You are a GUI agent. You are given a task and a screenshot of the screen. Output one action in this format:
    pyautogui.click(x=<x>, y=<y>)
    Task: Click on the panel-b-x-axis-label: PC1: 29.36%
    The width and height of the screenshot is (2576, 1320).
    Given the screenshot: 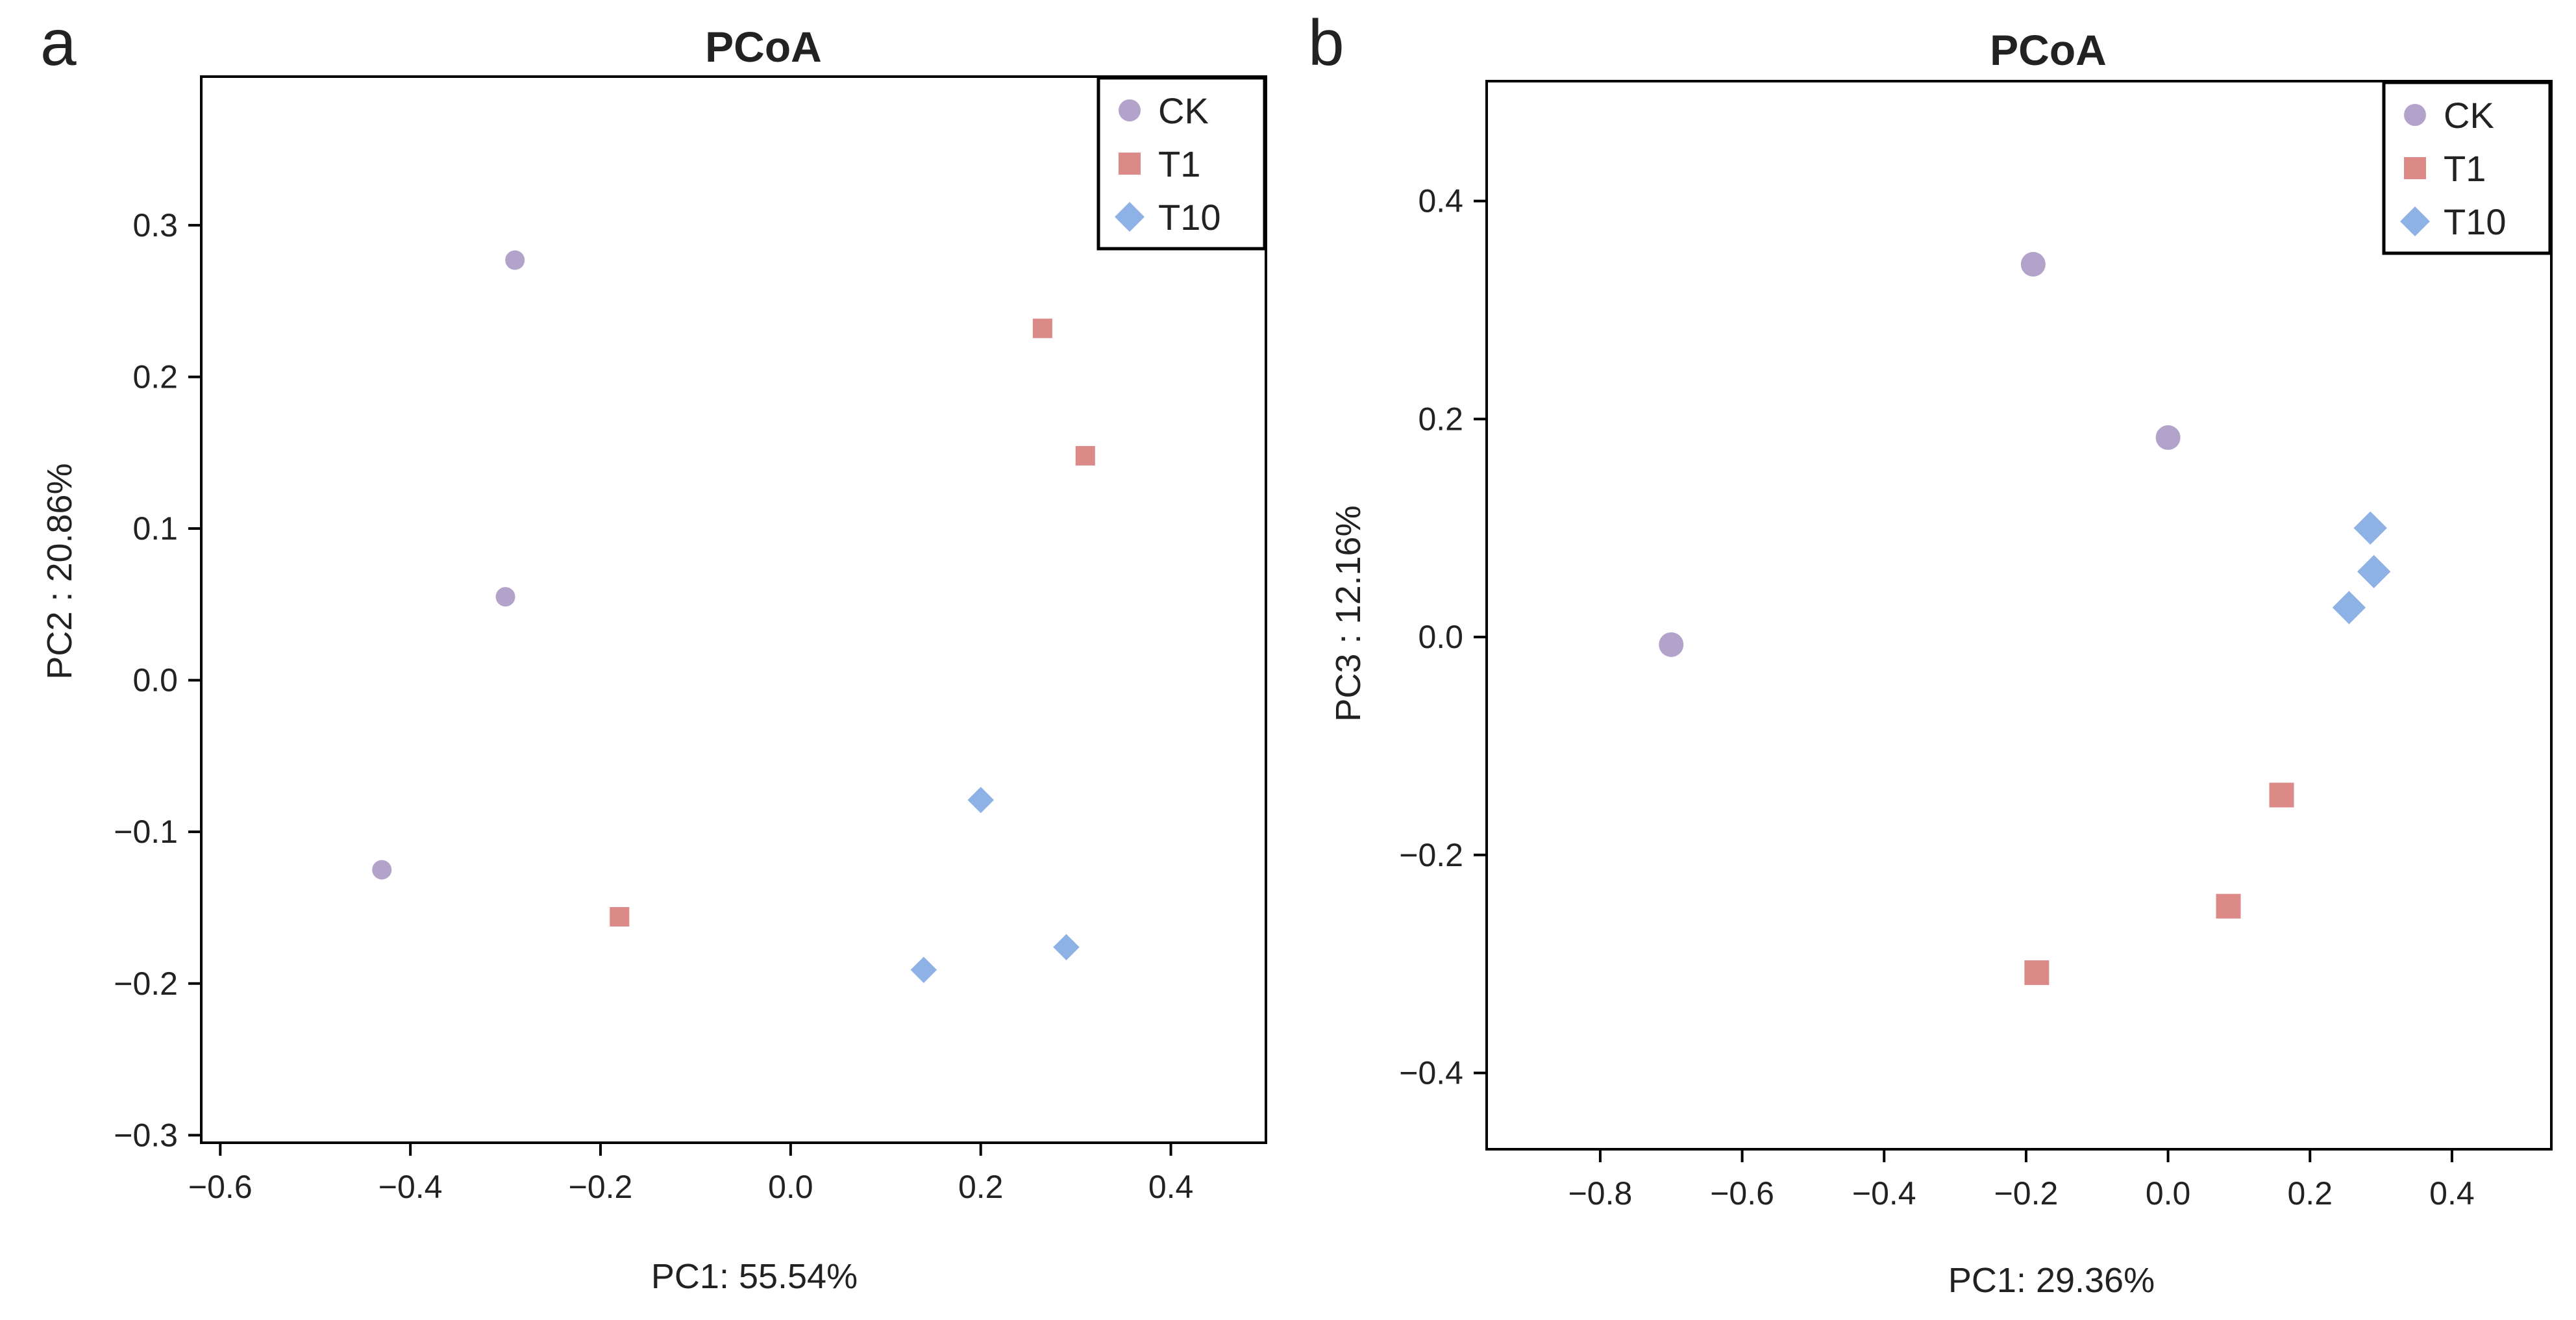 What is the action you would take?
    pyautogui.click(x=2051, y=1280)
    